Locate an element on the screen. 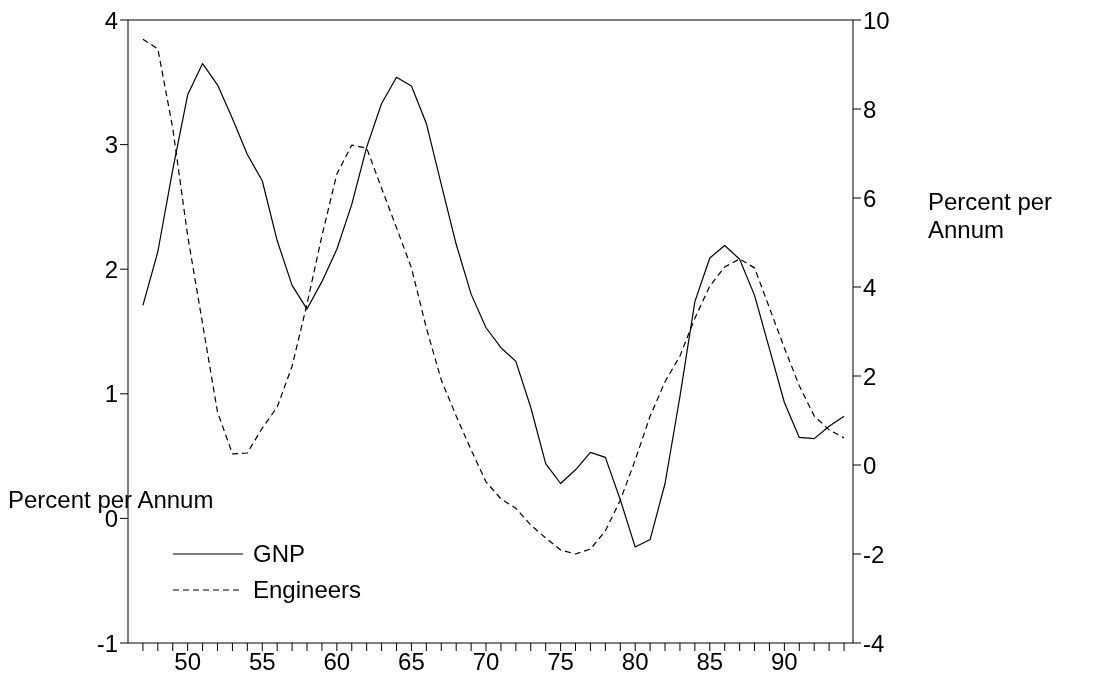 This screenshot has height=698, width=1111. y2-tick-label: 2 is located at coordinates (870, 376).